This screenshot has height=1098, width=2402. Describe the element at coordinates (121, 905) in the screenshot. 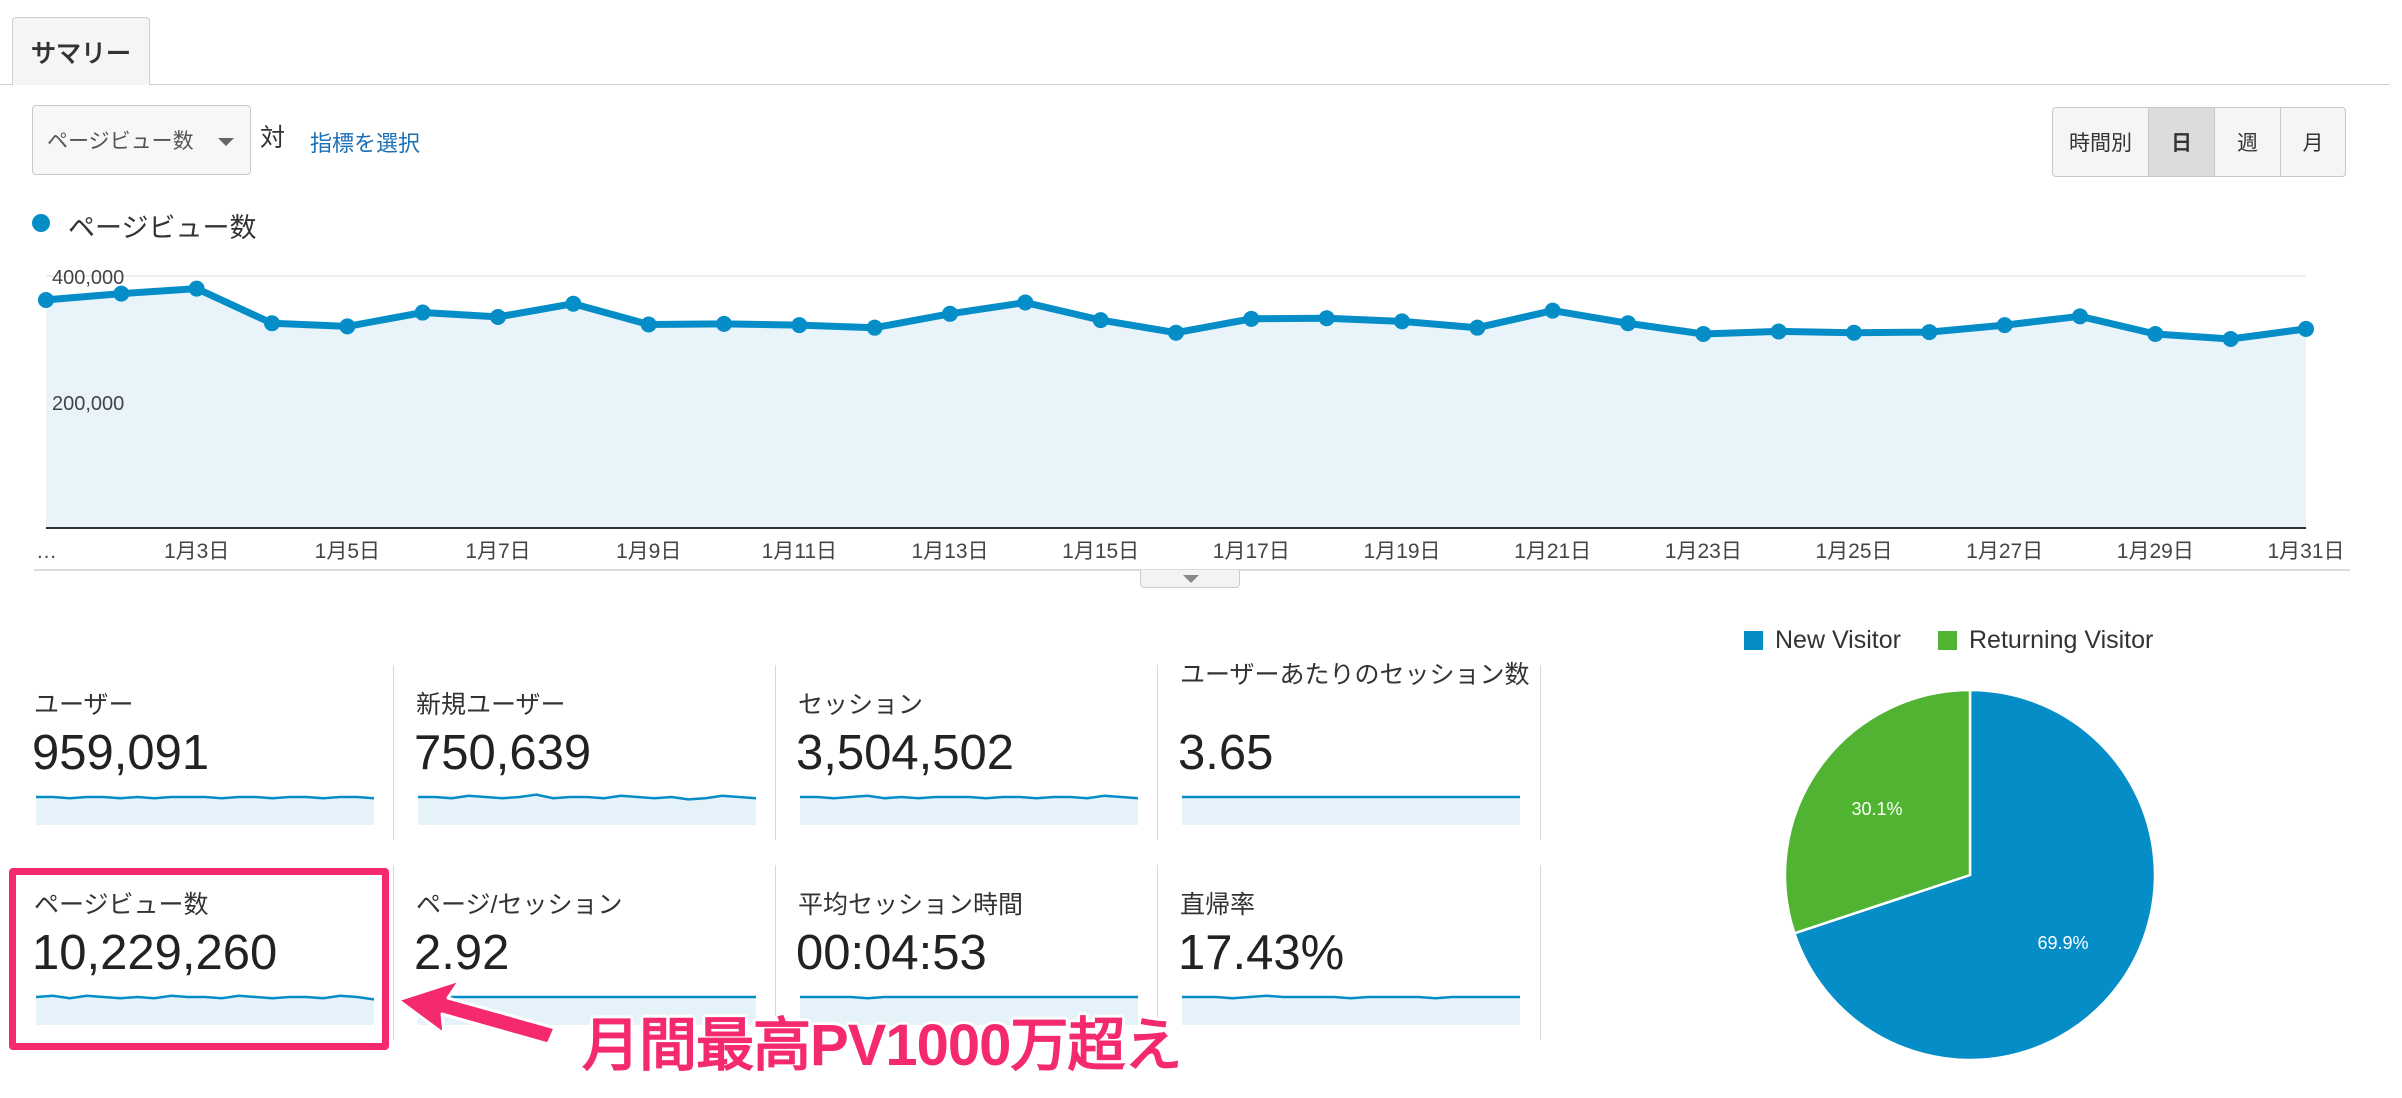

I see `metric-label: ページビュー数` at that location.